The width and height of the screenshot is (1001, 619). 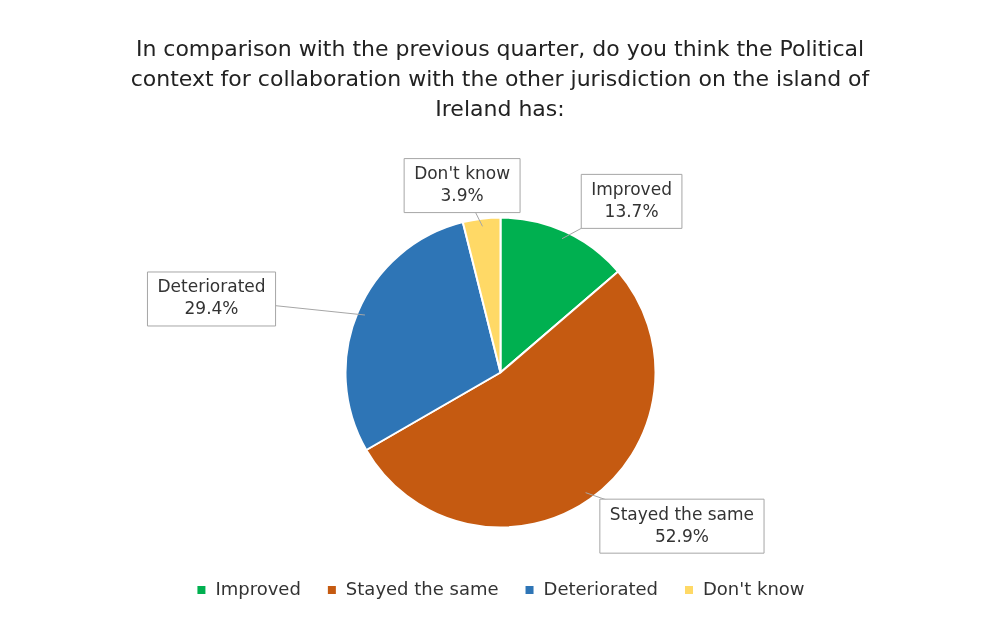 What do you see at coordinates (631, 188) in the screenshot?
I see `slice-label: Improved` at bounding box center [631, 188].